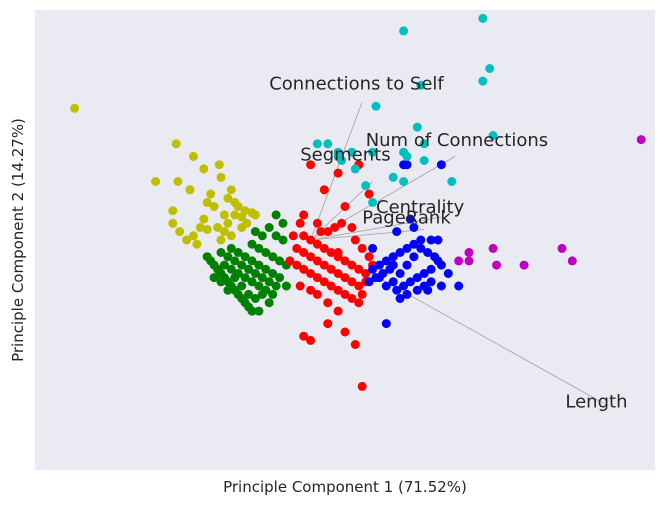  I want to click on loading-vector-line, so click(367, 235).